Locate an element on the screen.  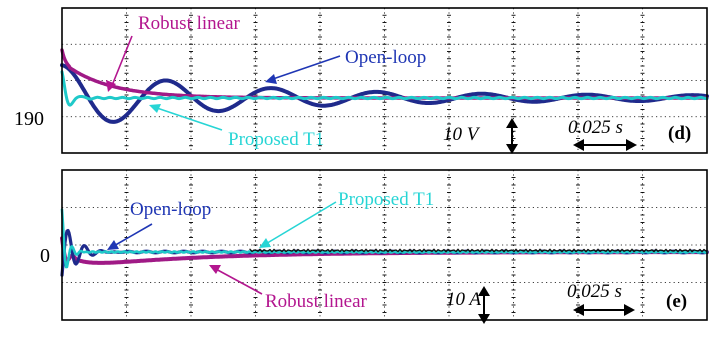
panel-d-proposed-t1-arrow is located at coordinates (188, 118).